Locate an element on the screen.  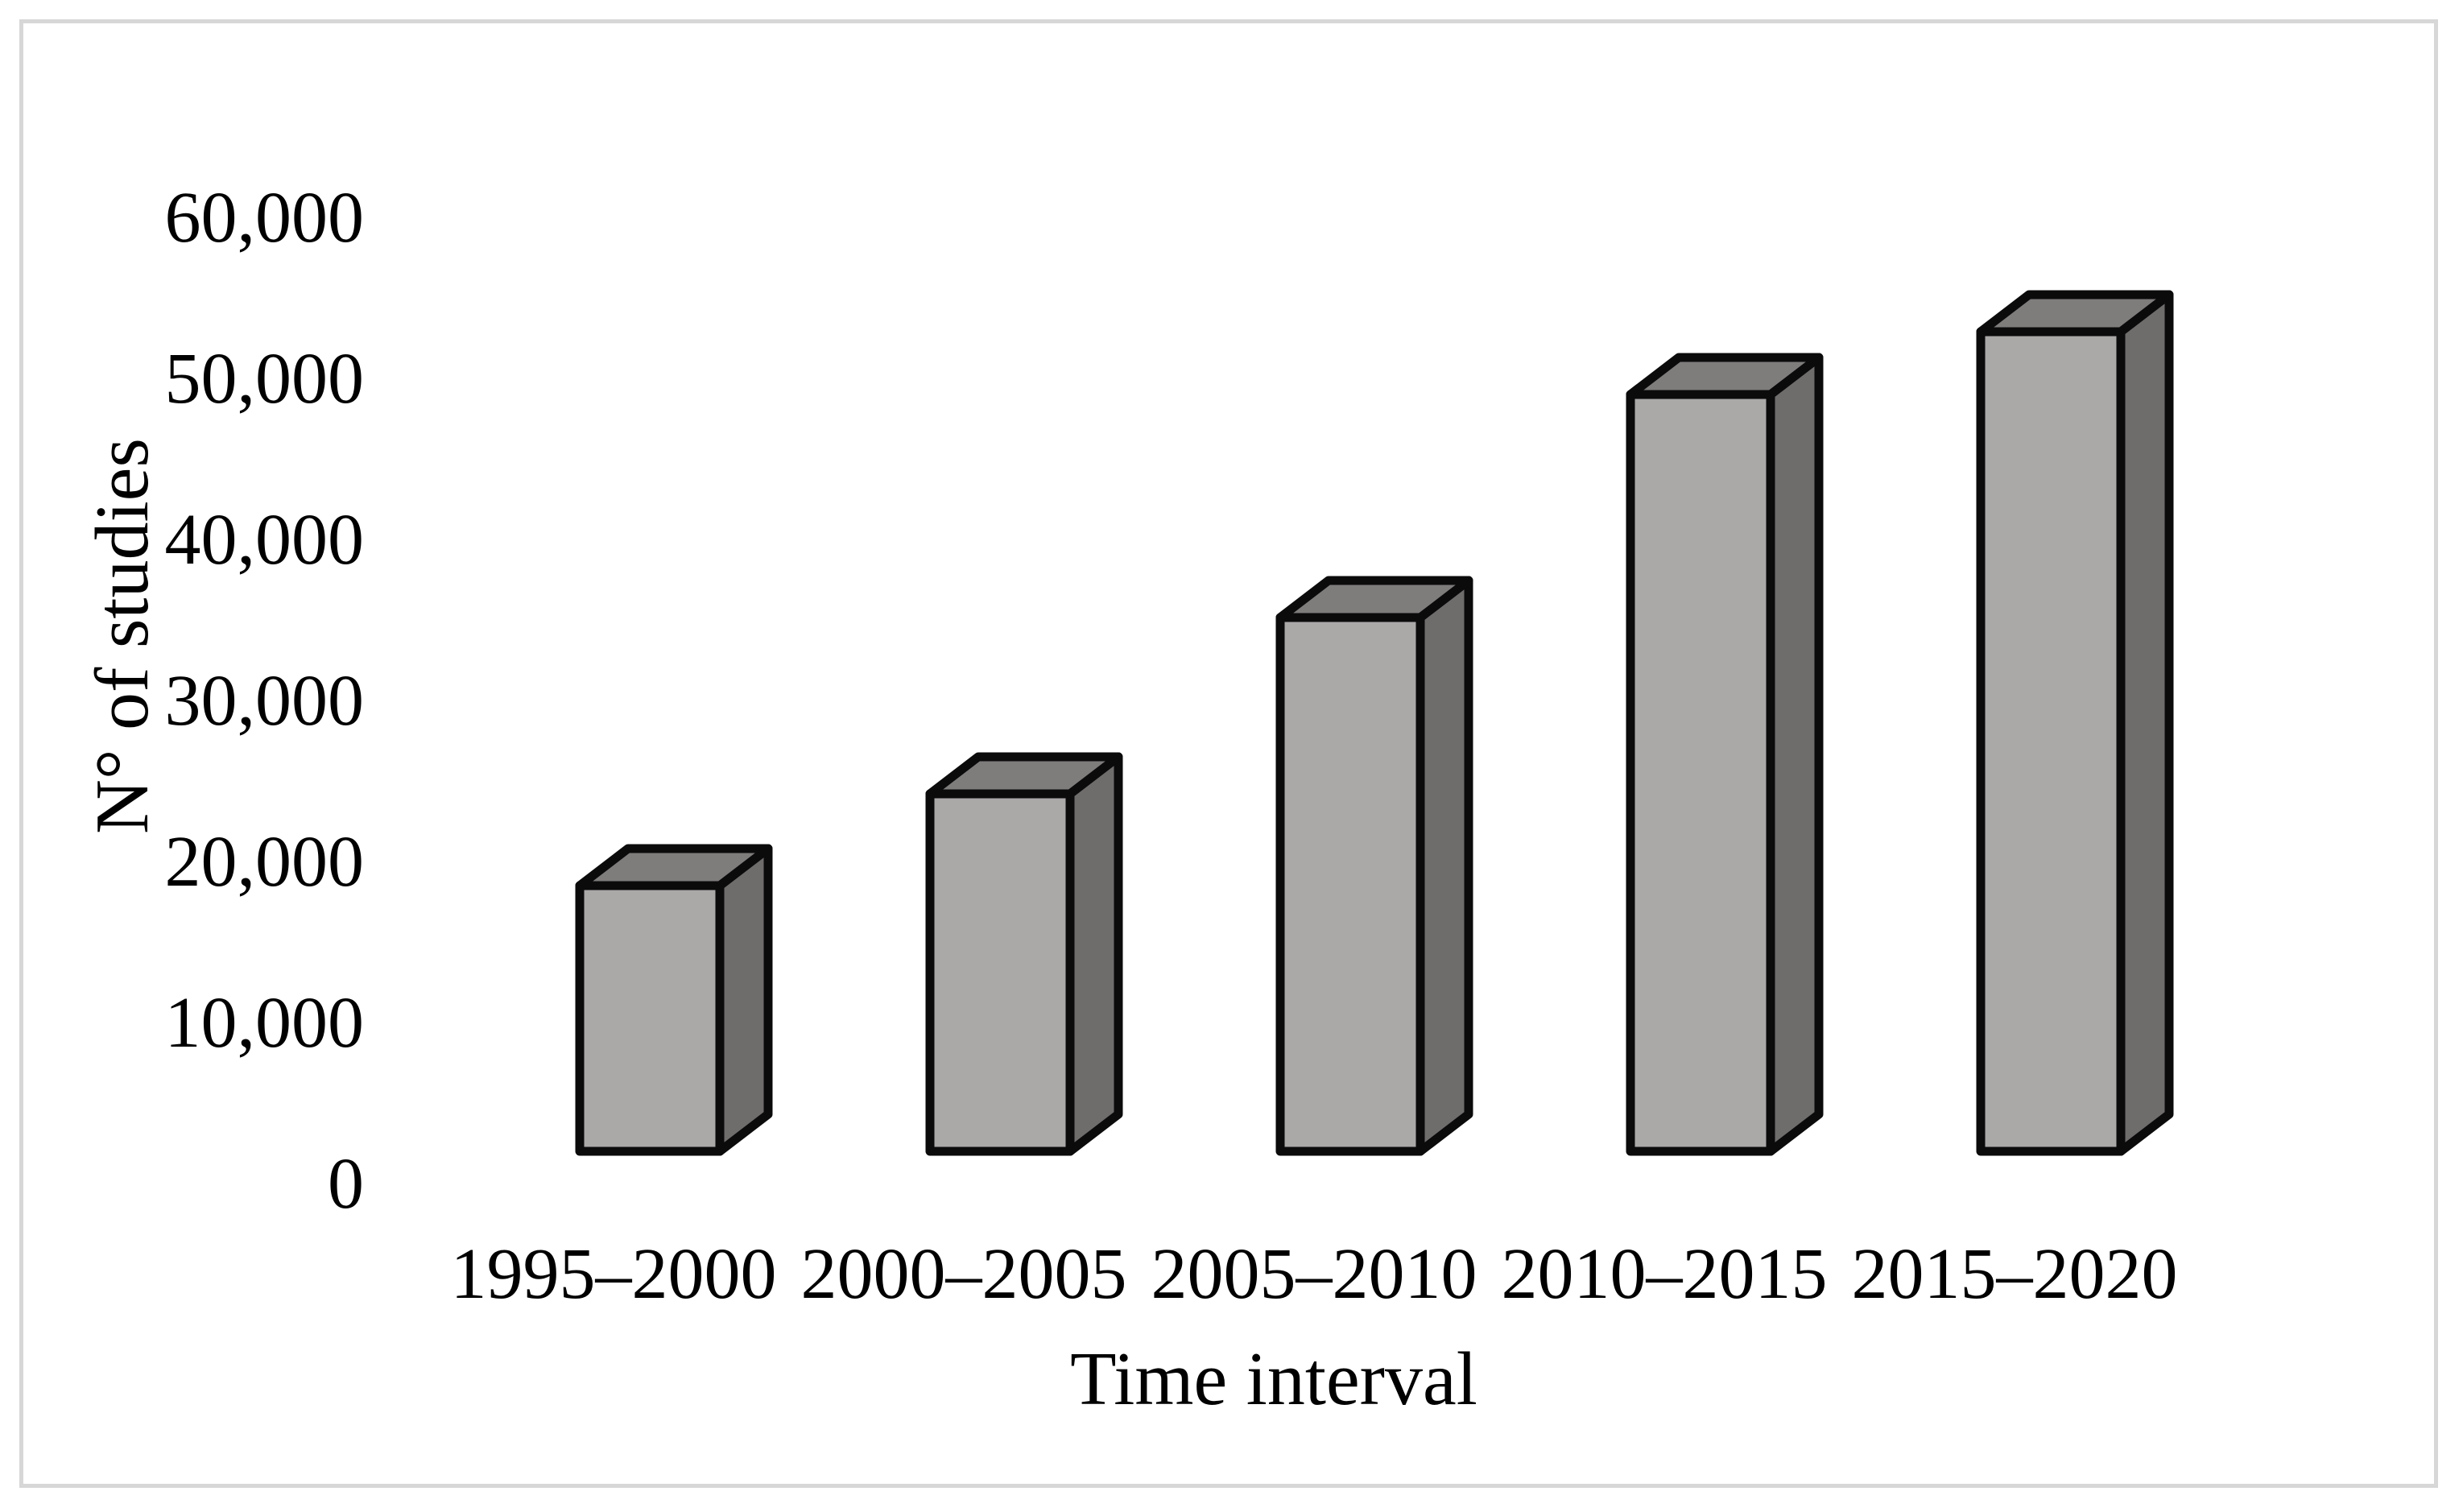
x-category-label: 2010–2015 is located at coordinates (1665, 1274).